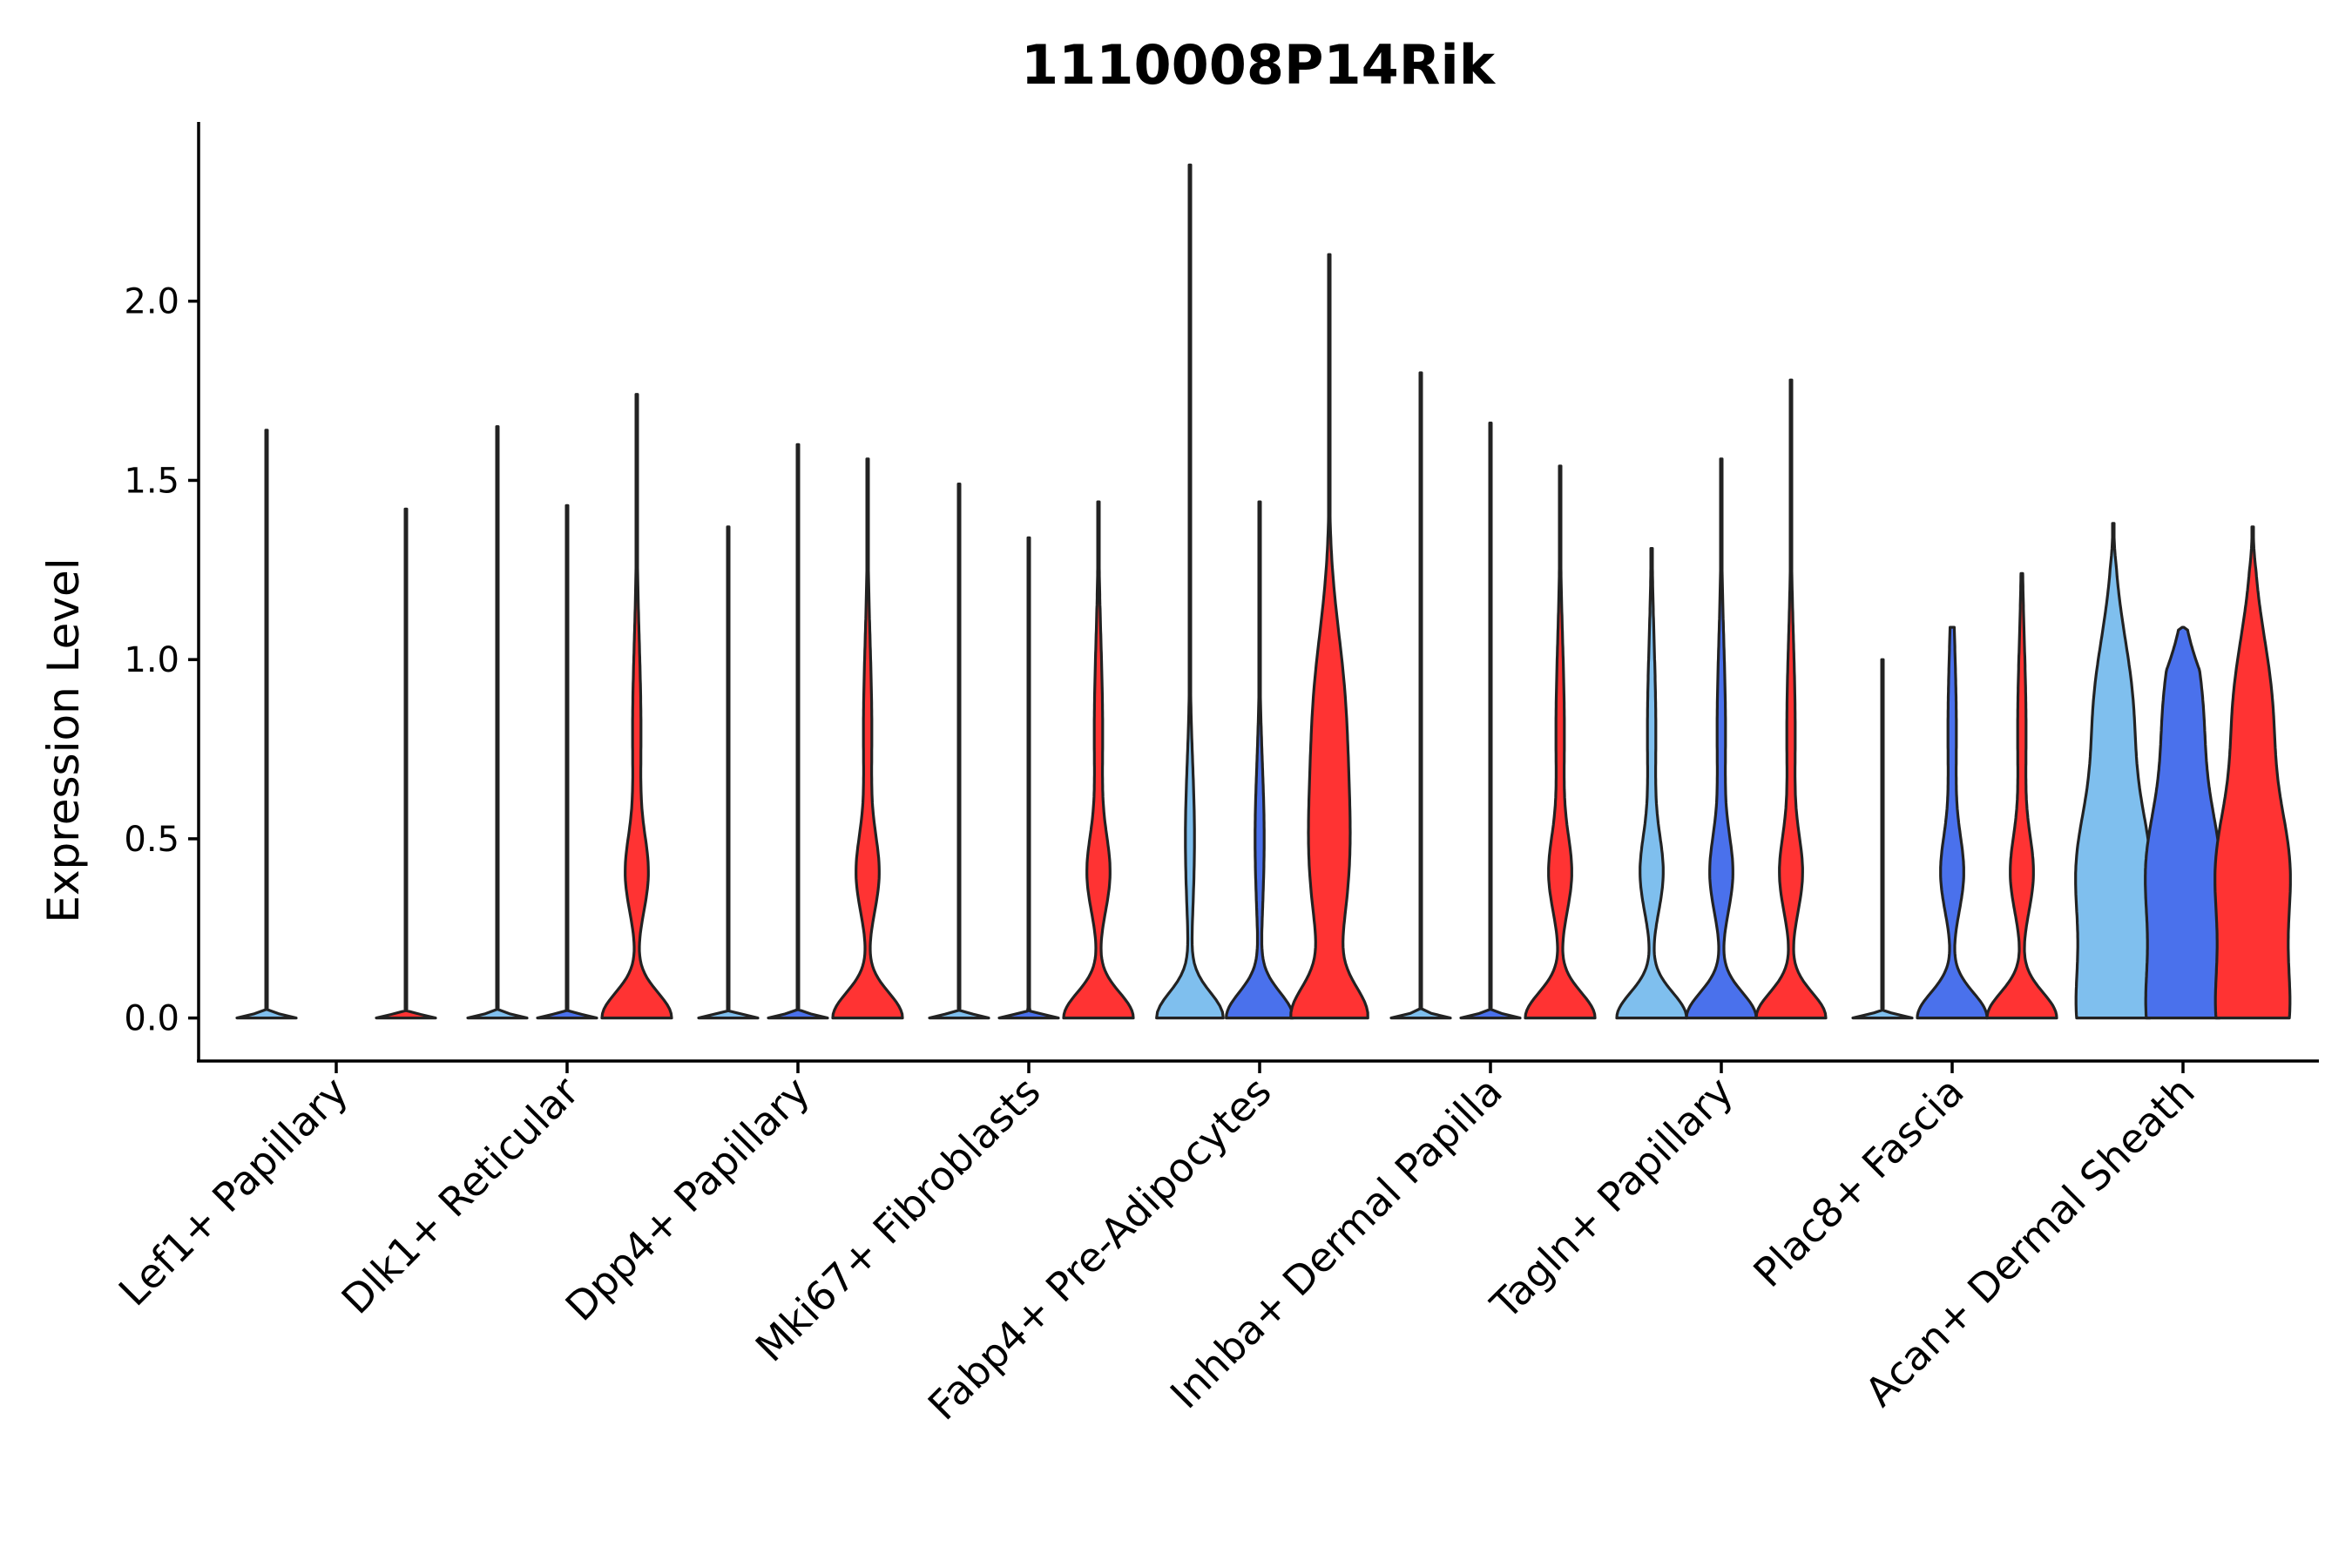 The height and width of the screenshot is (1568, 2352). What do you see at coordinates (233, 1191) in the screenshot?
I see `x-tick-label: Lef1+ Papillary` at bounding box center [233, 1191].